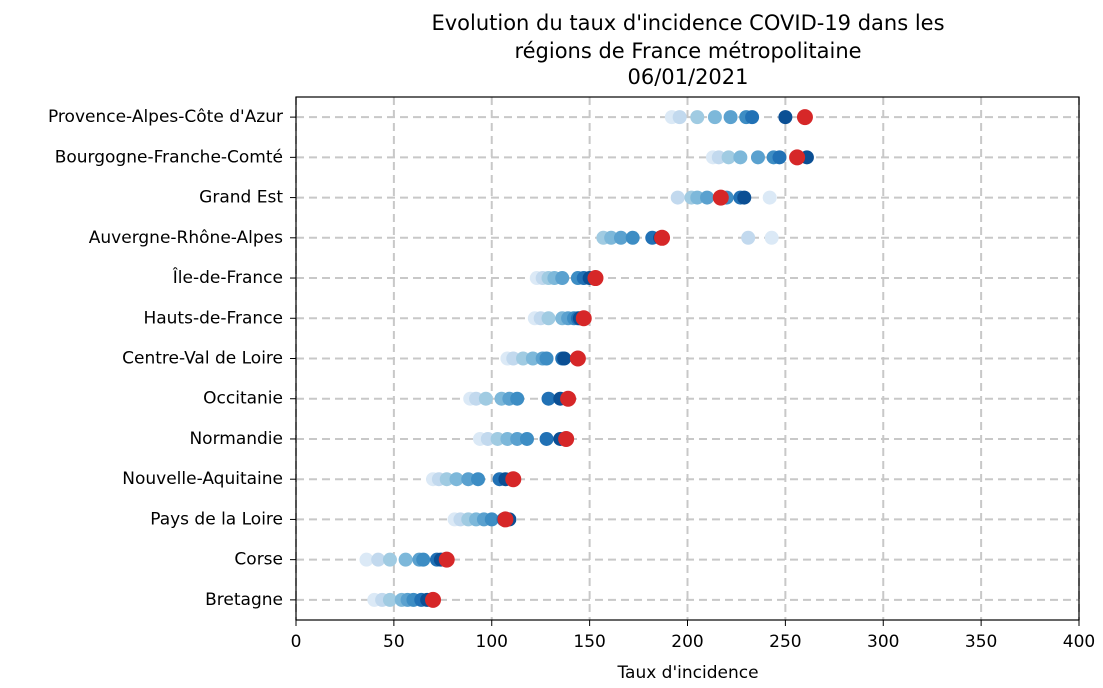 The width and height of the screenshot is (1103, 688). What do you see at coordinates (236, 439) in the screenshot?
I see `y-tick-label: Normandie` at bounding box center [236, 439].